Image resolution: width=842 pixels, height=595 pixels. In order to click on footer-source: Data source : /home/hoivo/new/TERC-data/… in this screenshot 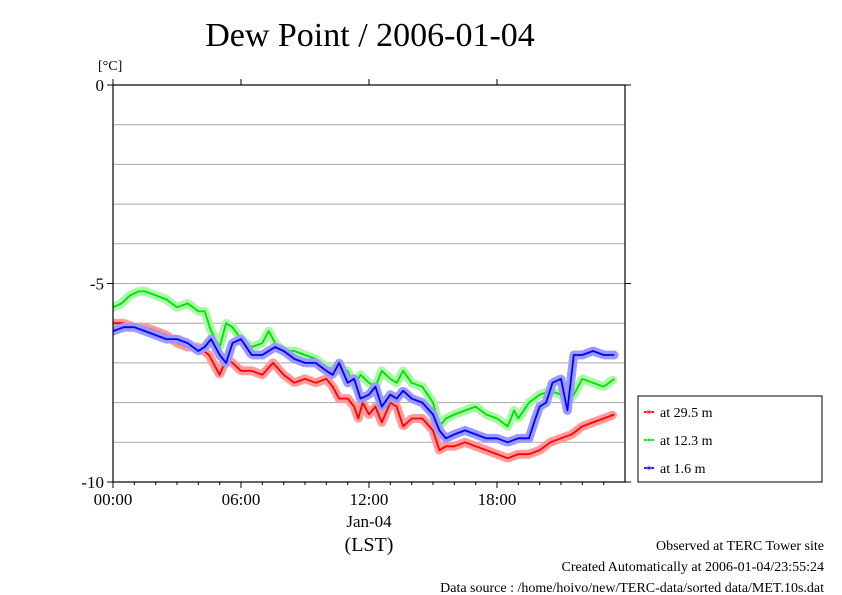, I will do `click(632, 588)`.